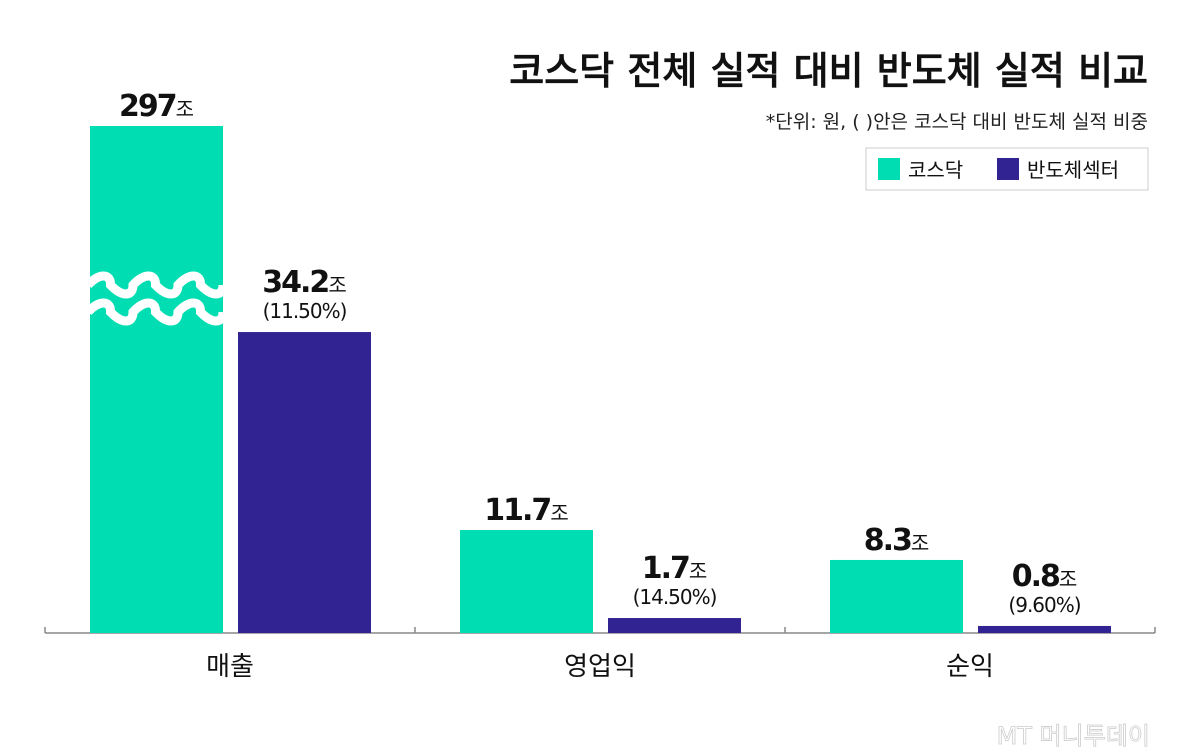  I want to click on share-label: (11.50%), so click(305, 311).